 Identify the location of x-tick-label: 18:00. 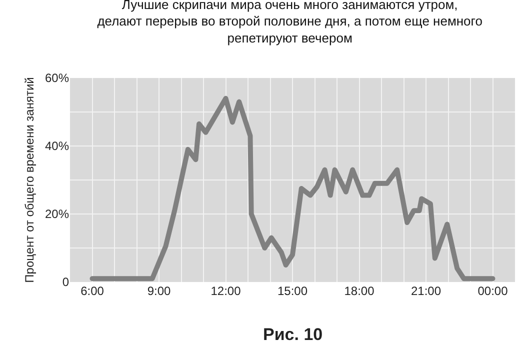
(359, 291).